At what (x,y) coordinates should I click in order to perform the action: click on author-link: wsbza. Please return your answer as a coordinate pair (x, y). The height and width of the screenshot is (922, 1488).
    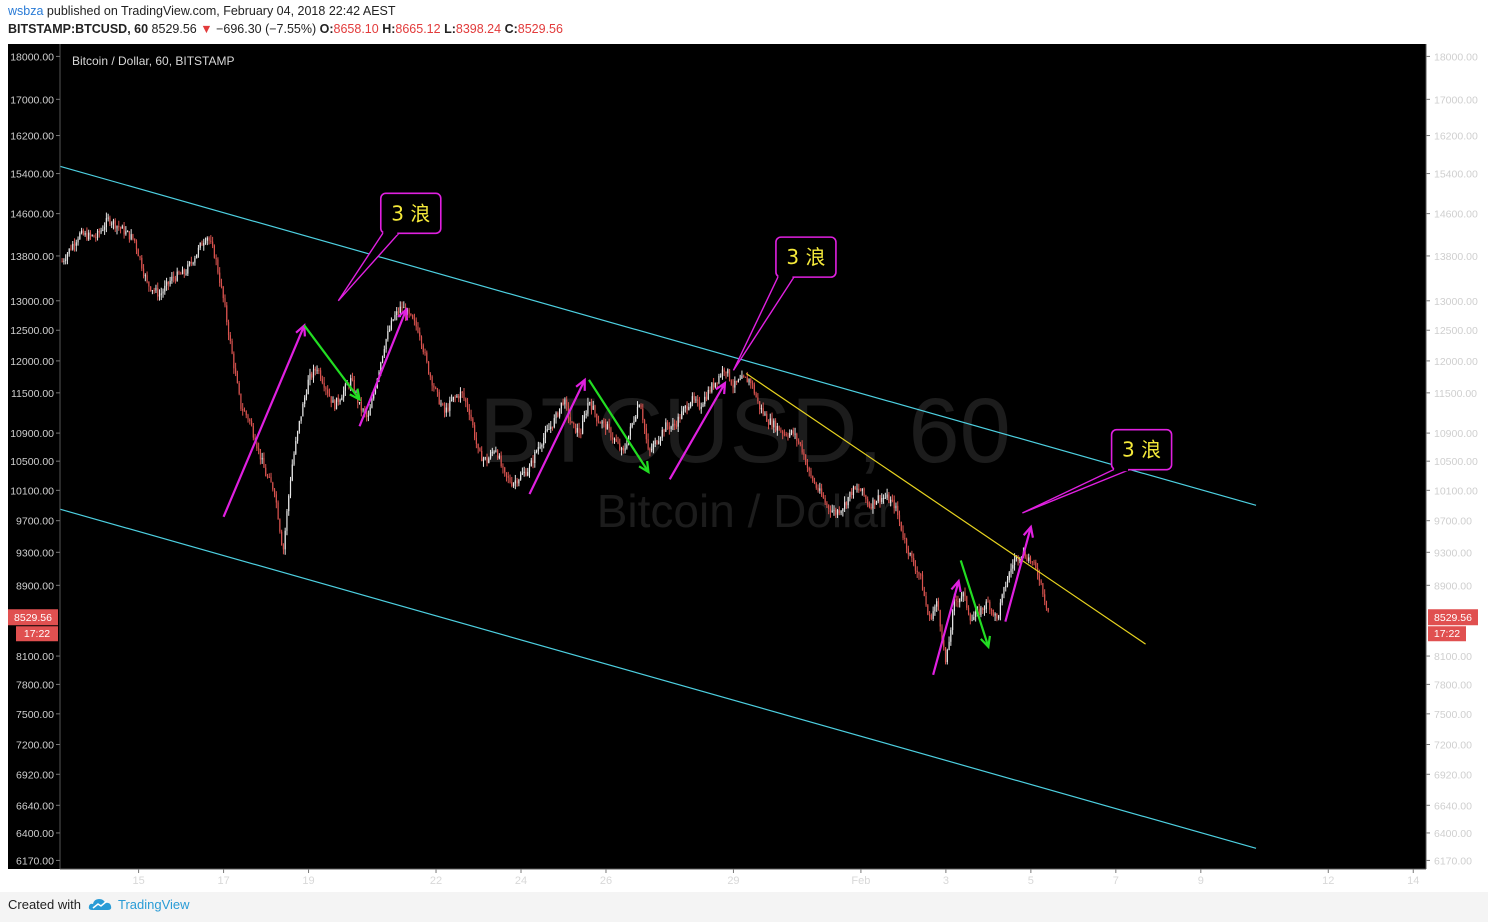
    Looking at the image, I should click on (26, 11).